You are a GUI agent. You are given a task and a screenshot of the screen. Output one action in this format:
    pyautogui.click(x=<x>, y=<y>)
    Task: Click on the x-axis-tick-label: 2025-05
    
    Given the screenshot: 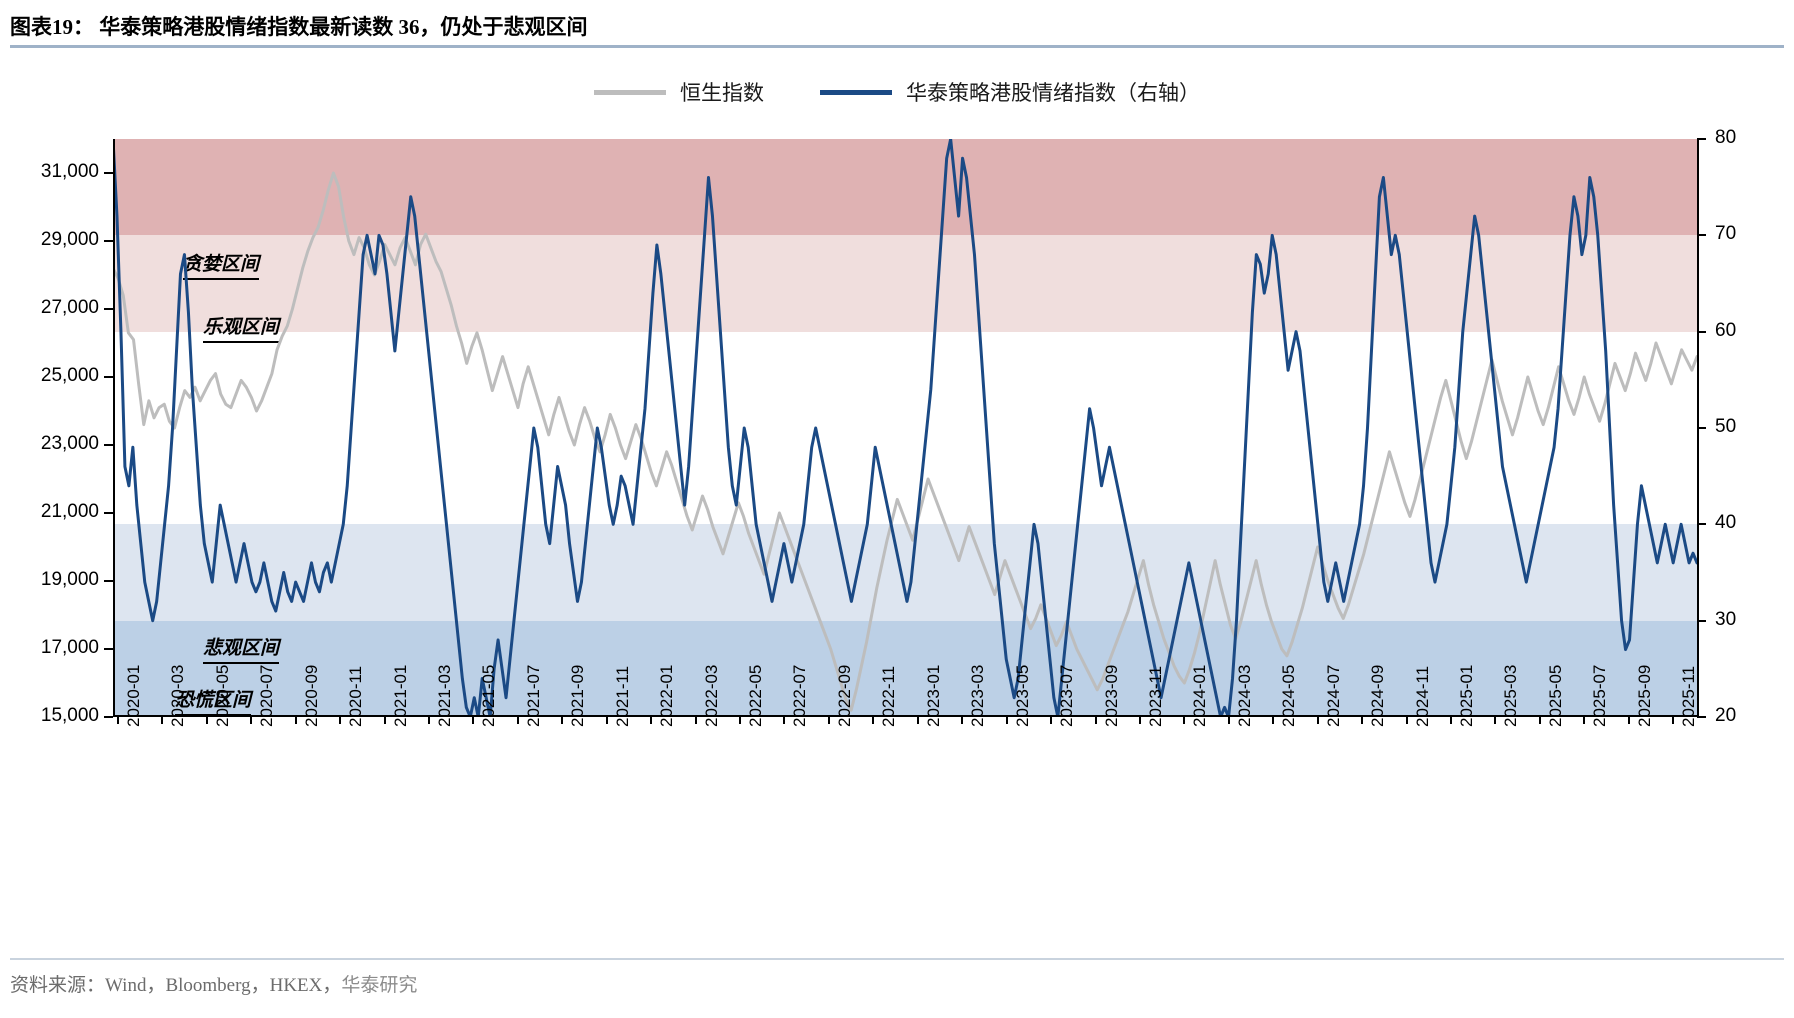 What is the action you would take?
    pyautogui.click(x=1555, y=695)
    